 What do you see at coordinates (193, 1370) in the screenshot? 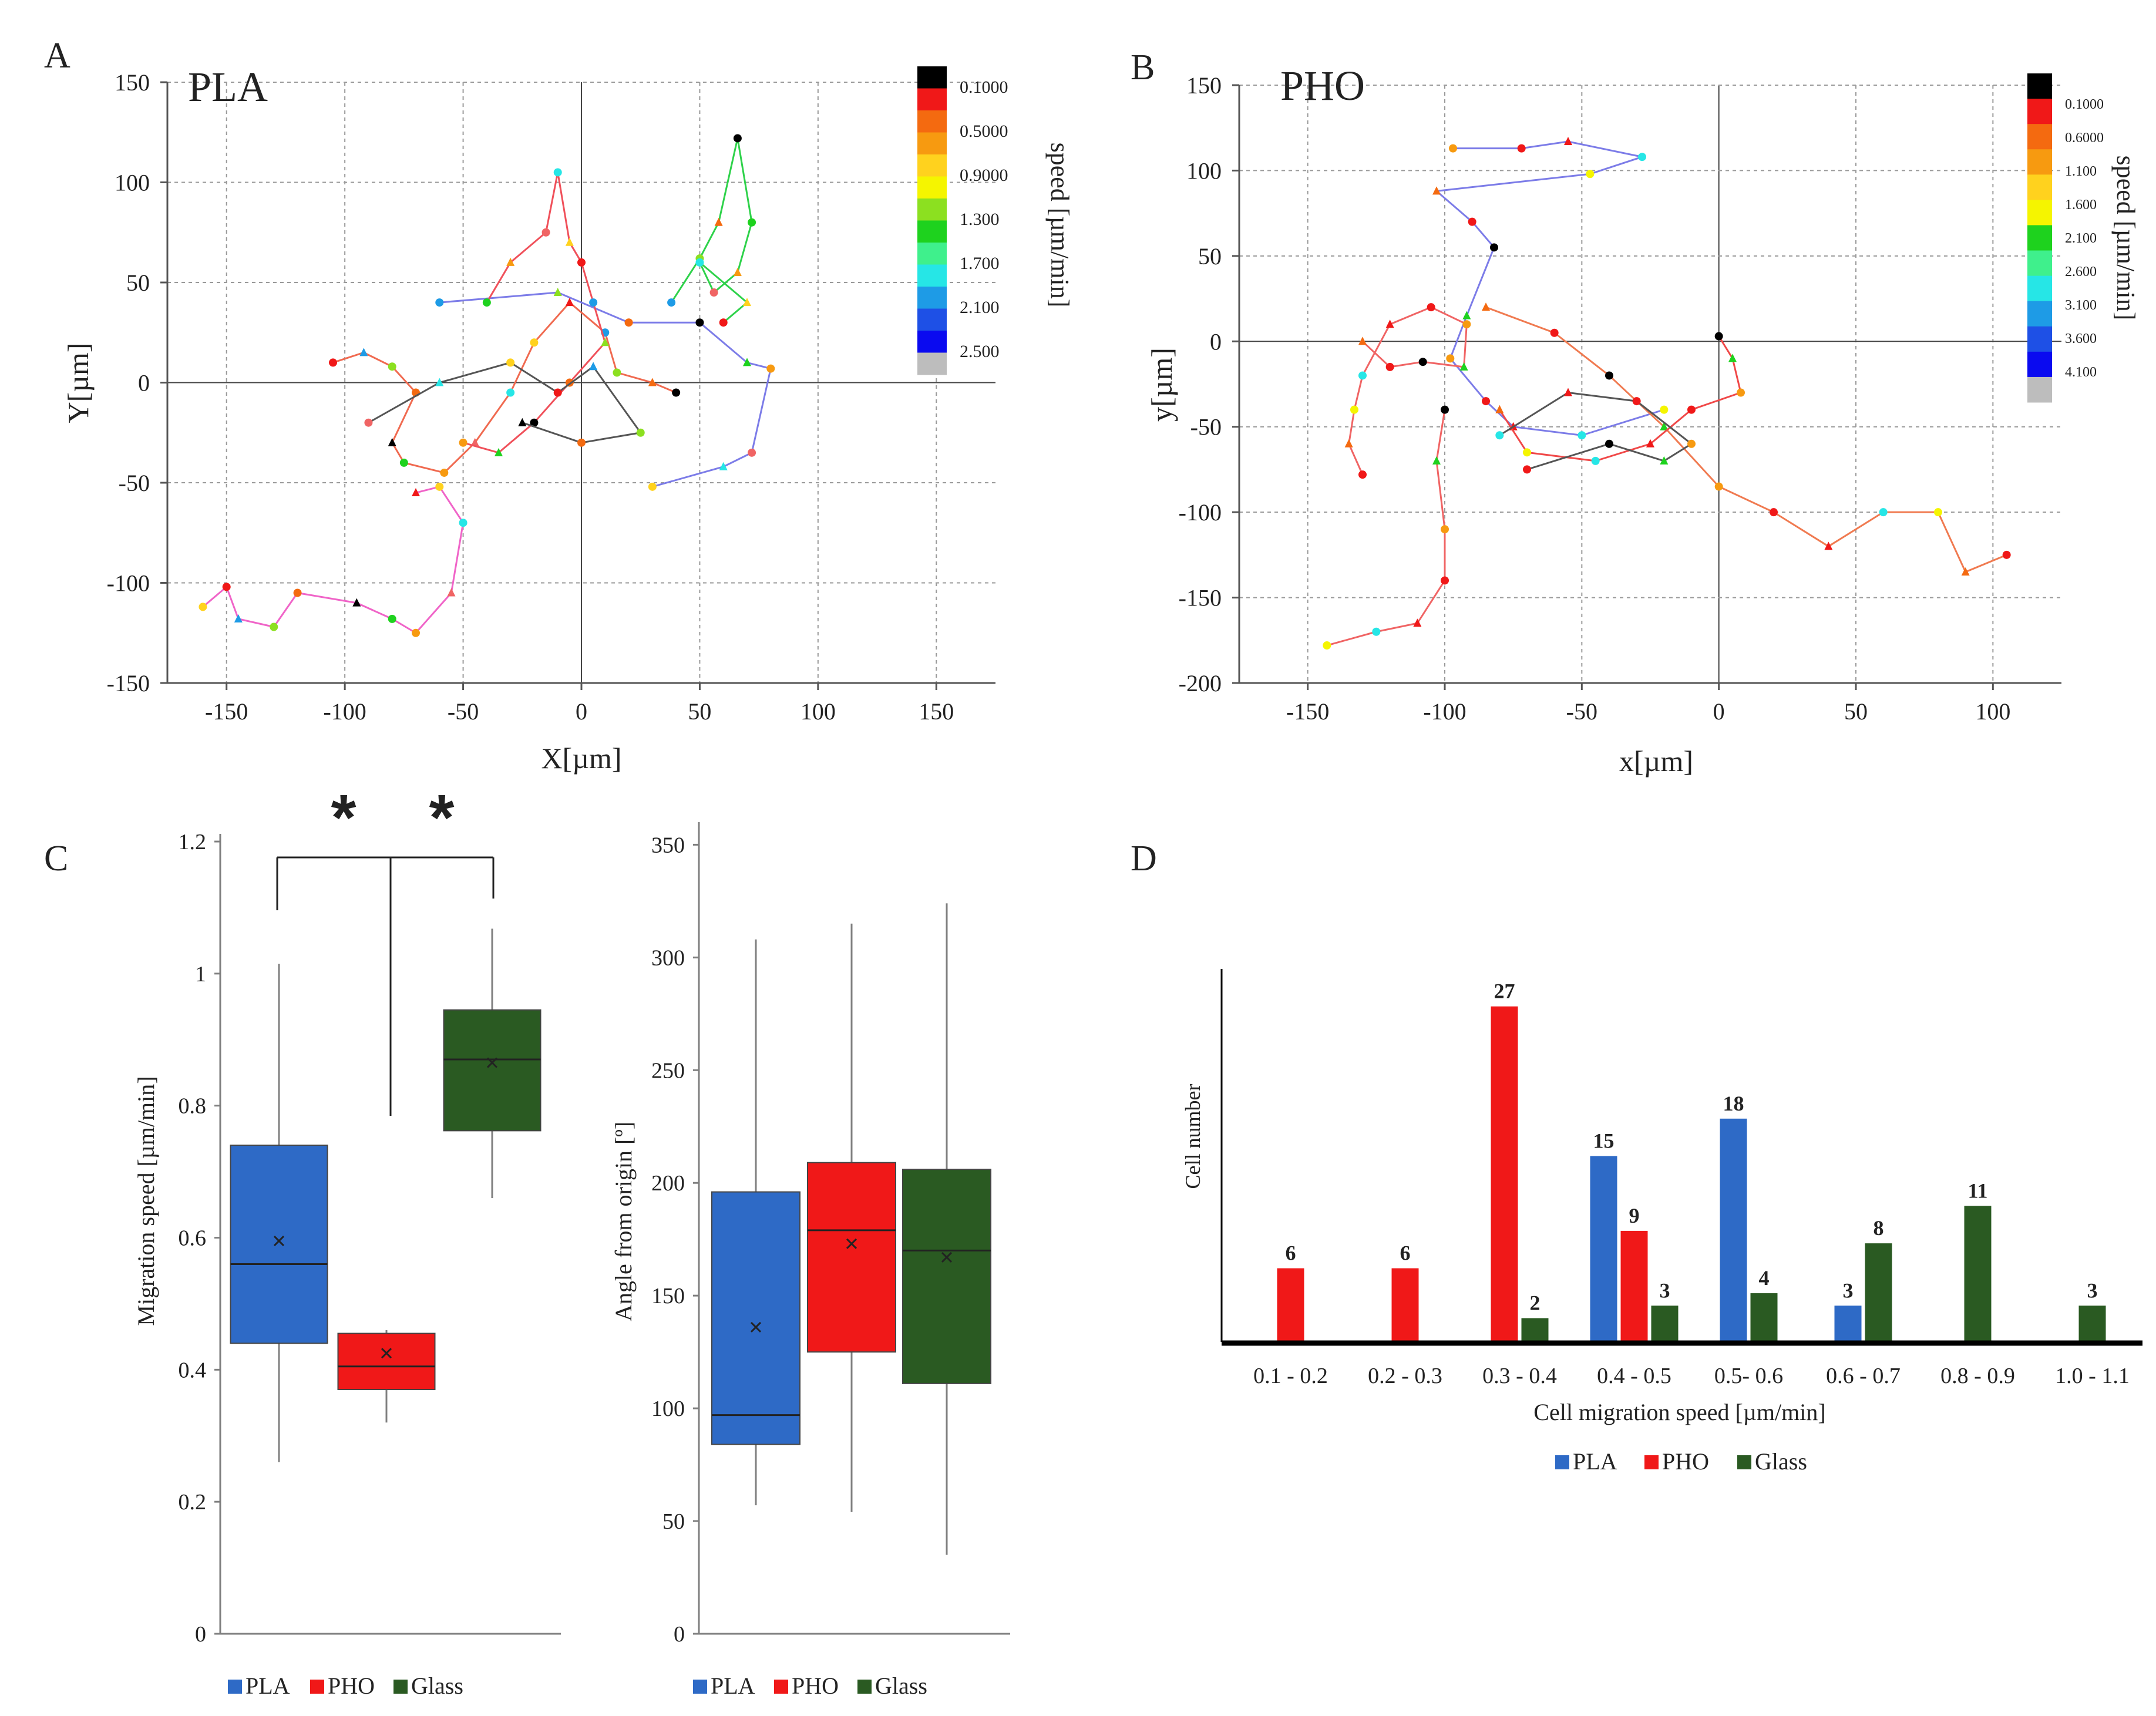
I see `y-tick-label: 0.4` at bounding box center [193, 1370].